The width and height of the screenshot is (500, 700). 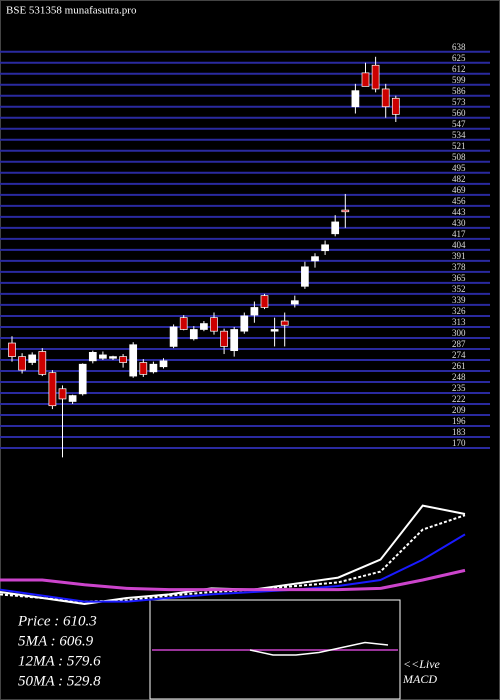 I want to click on legend-entry: 12MA : 579.6, so click(x=59, y=661).